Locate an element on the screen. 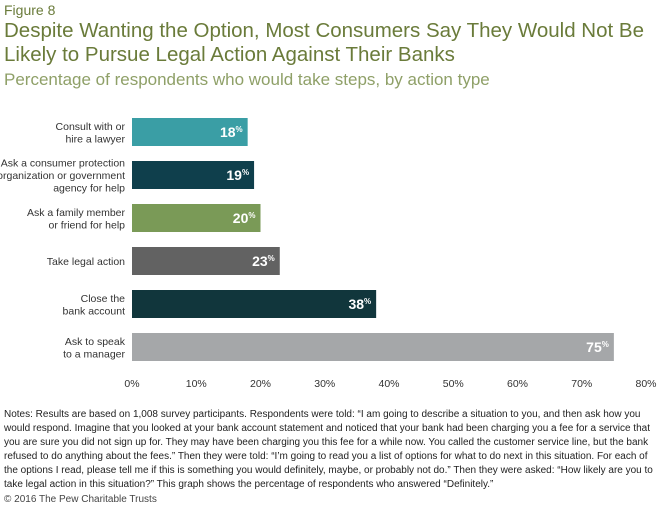 The image size is (660, 517). x-tick-40: 40% is located at coordinates (388, 383).